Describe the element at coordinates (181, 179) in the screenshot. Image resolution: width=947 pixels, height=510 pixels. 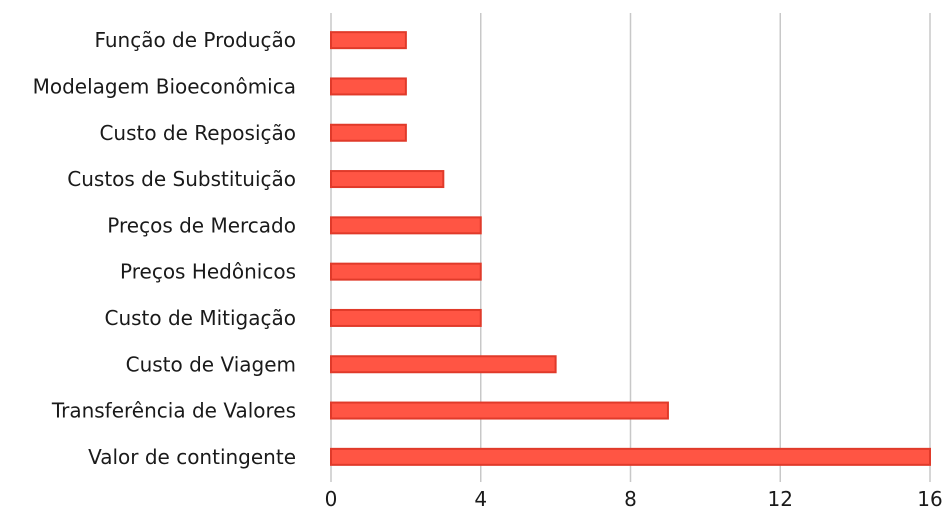
I see `category-label: Custos de Substituição` at that location.